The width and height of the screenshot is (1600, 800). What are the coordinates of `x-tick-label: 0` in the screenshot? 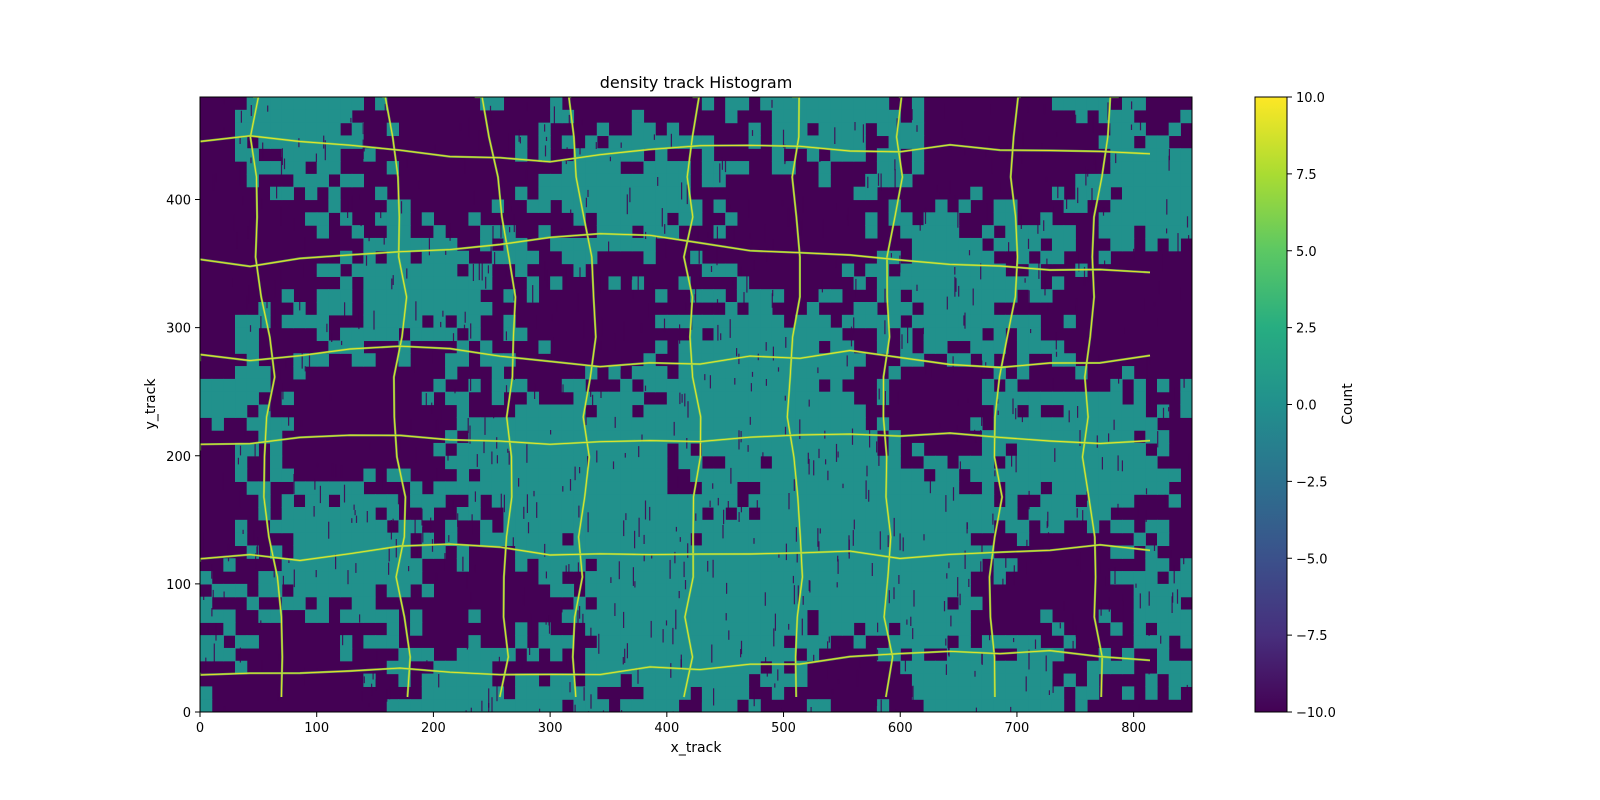 It's located at (200, 728).